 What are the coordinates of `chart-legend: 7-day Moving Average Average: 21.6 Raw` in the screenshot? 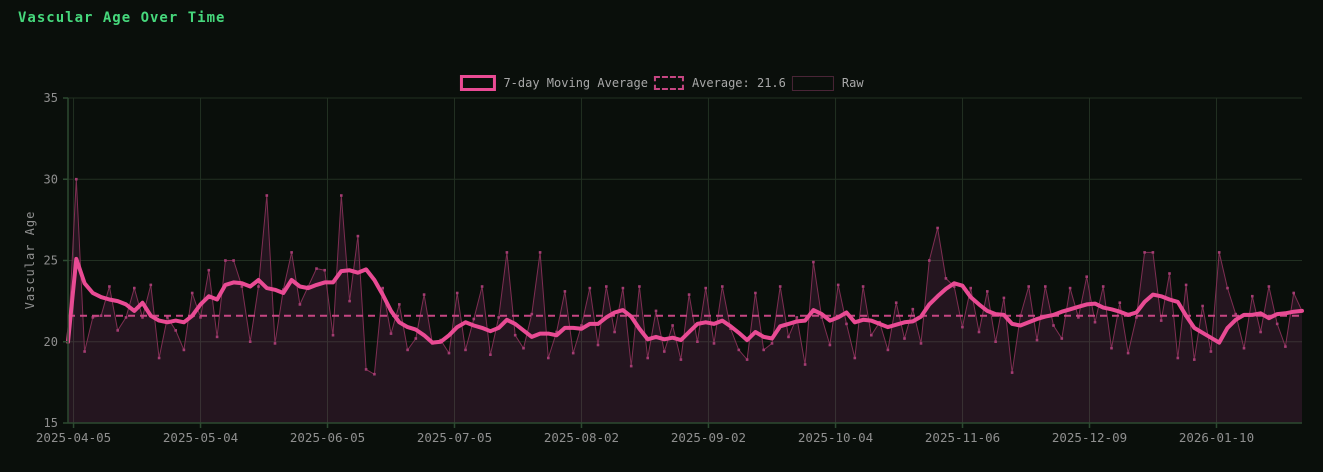 It's located at (661, 83).